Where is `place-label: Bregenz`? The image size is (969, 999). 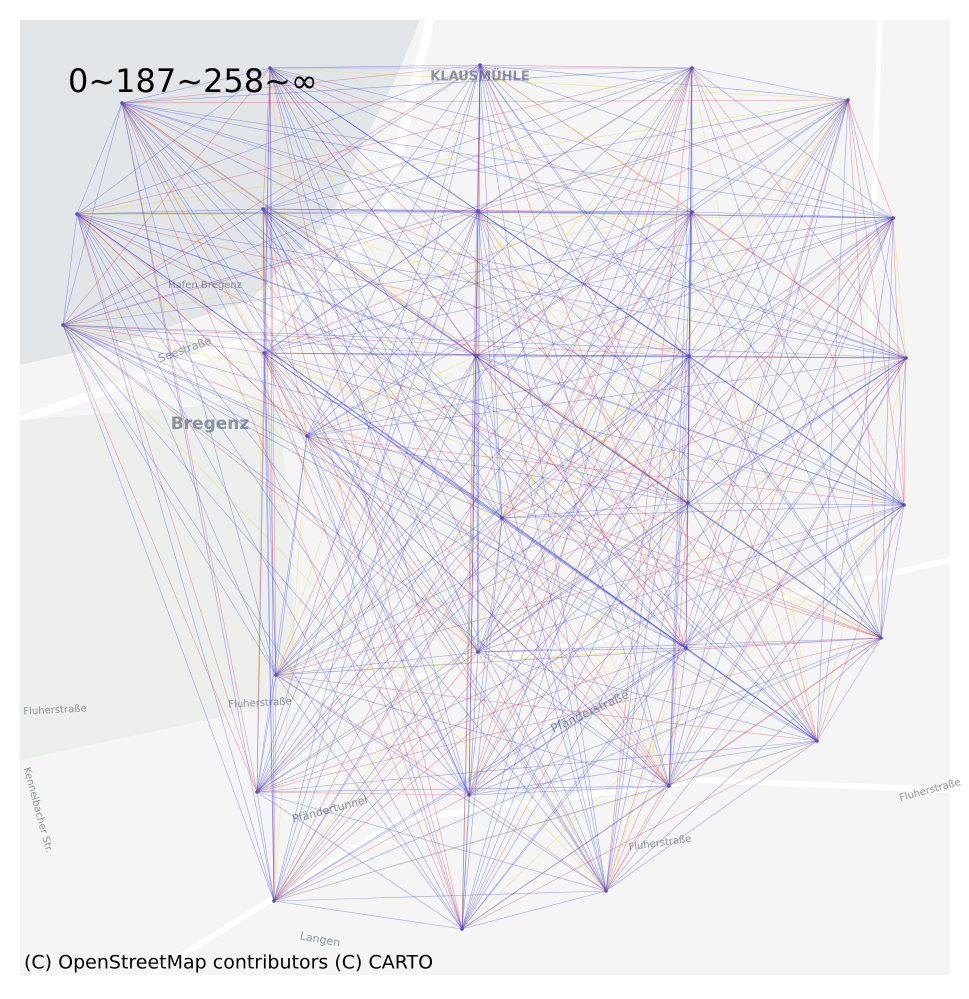
place-label: Bregenz is located at coordinates (210, 424).